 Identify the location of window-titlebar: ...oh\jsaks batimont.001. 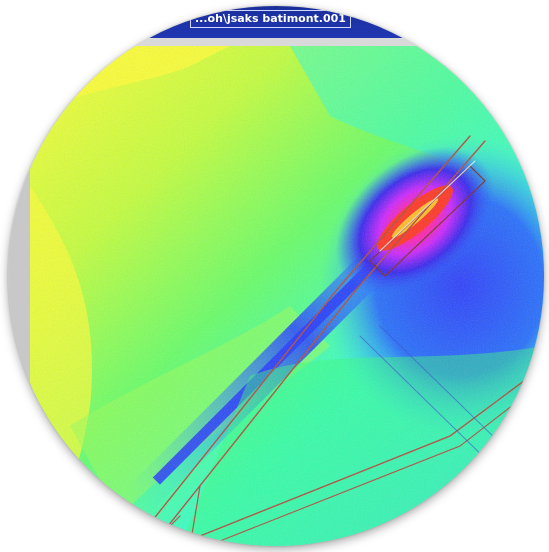
(276, 22).